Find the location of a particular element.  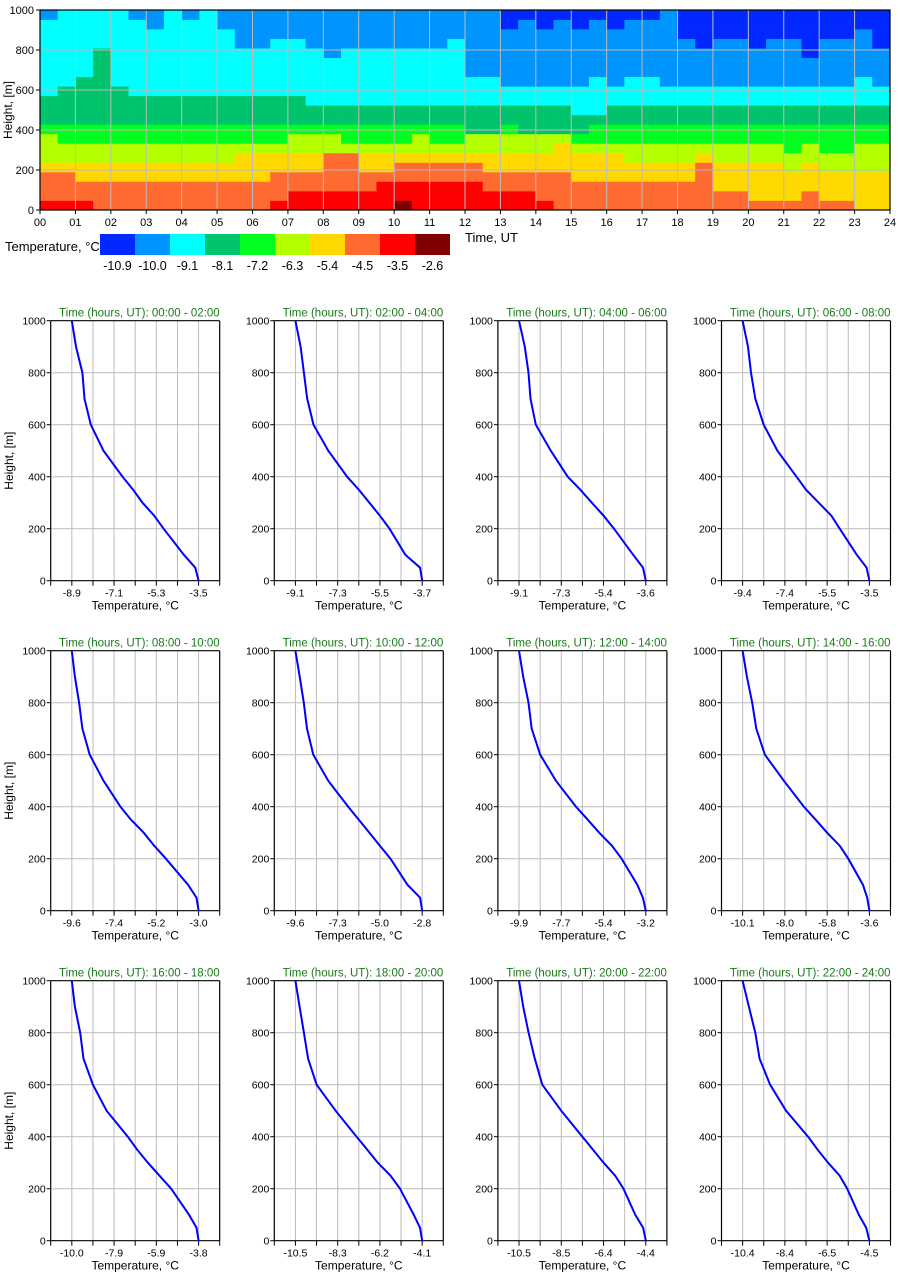

profile-xtick-label: -5.8 is located at coordinates (827, 924).